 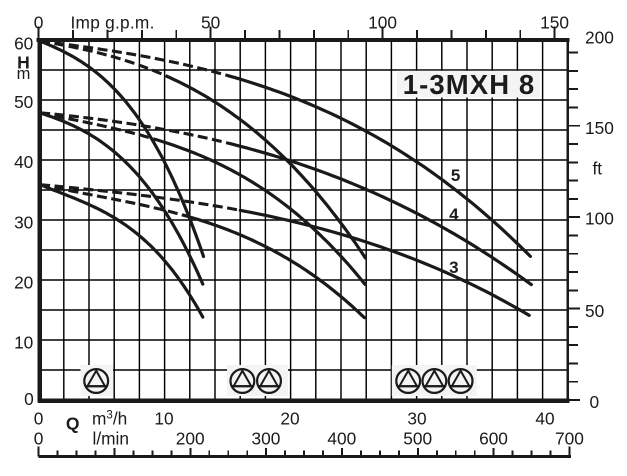 What do you see at coordinates (598, 169) in the screenshot?
I see `svg-text: ft` at bounding box center [598, 169].